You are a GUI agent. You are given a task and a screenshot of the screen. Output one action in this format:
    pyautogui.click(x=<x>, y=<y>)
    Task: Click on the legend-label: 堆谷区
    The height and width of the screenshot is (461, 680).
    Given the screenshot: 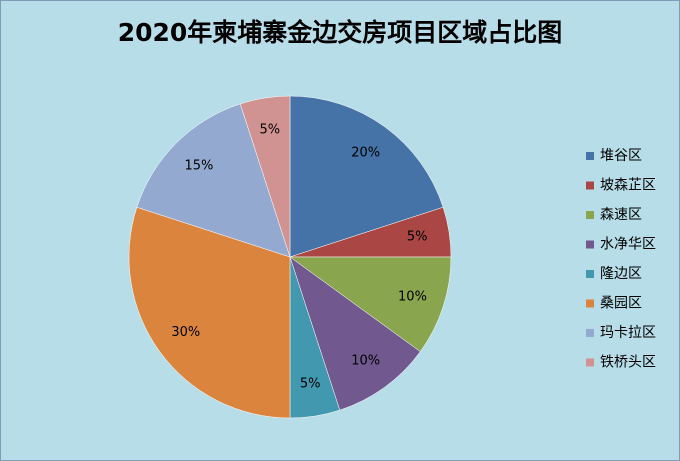 What is the action you would take?
    pyautogui.click(x=621, y=156)
    